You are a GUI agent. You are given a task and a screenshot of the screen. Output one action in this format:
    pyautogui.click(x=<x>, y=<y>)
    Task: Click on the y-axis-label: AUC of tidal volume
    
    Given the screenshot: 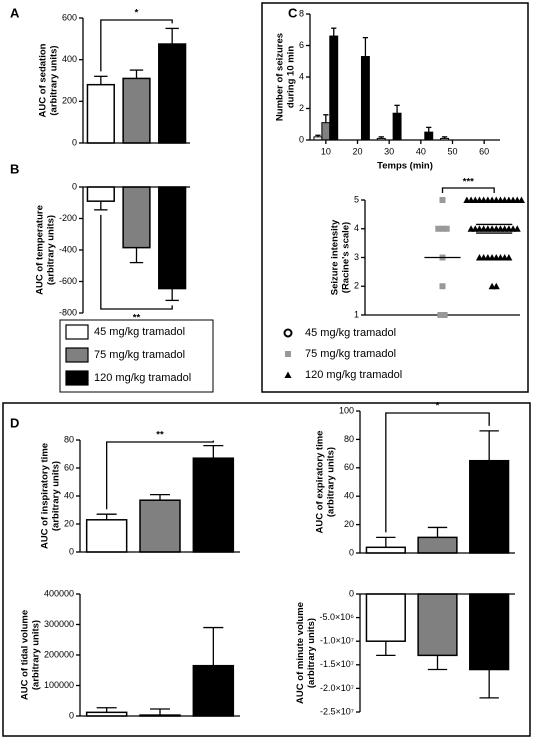 What is the action you would take?
    pyautogui.click(x=24, y=655)
    